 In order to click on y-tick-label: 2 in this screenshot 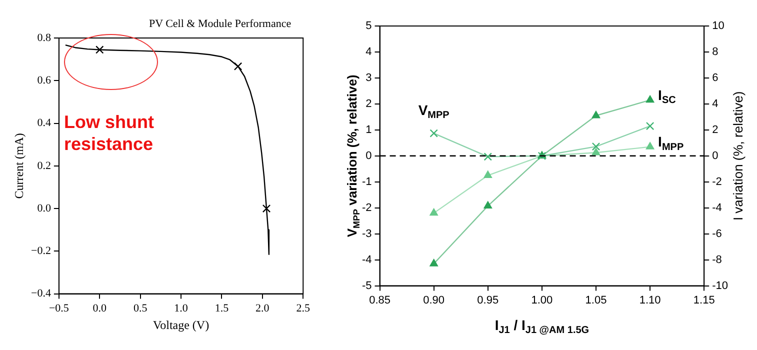, I will do `click(369, 104)`.